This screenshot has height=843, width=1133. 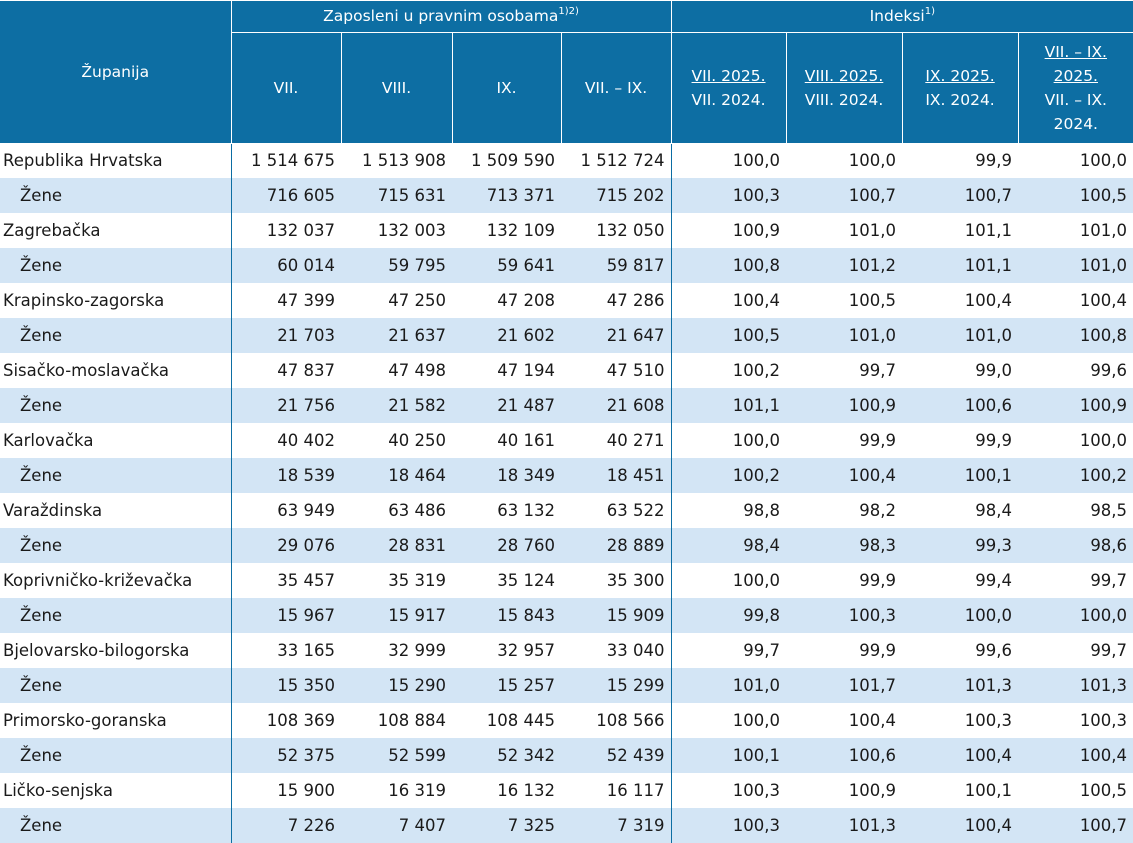 What do you see at coordinates (1109, 510) in the screenshot?
I see `index-cell: 98,5` at bounding box center [1109, 510].